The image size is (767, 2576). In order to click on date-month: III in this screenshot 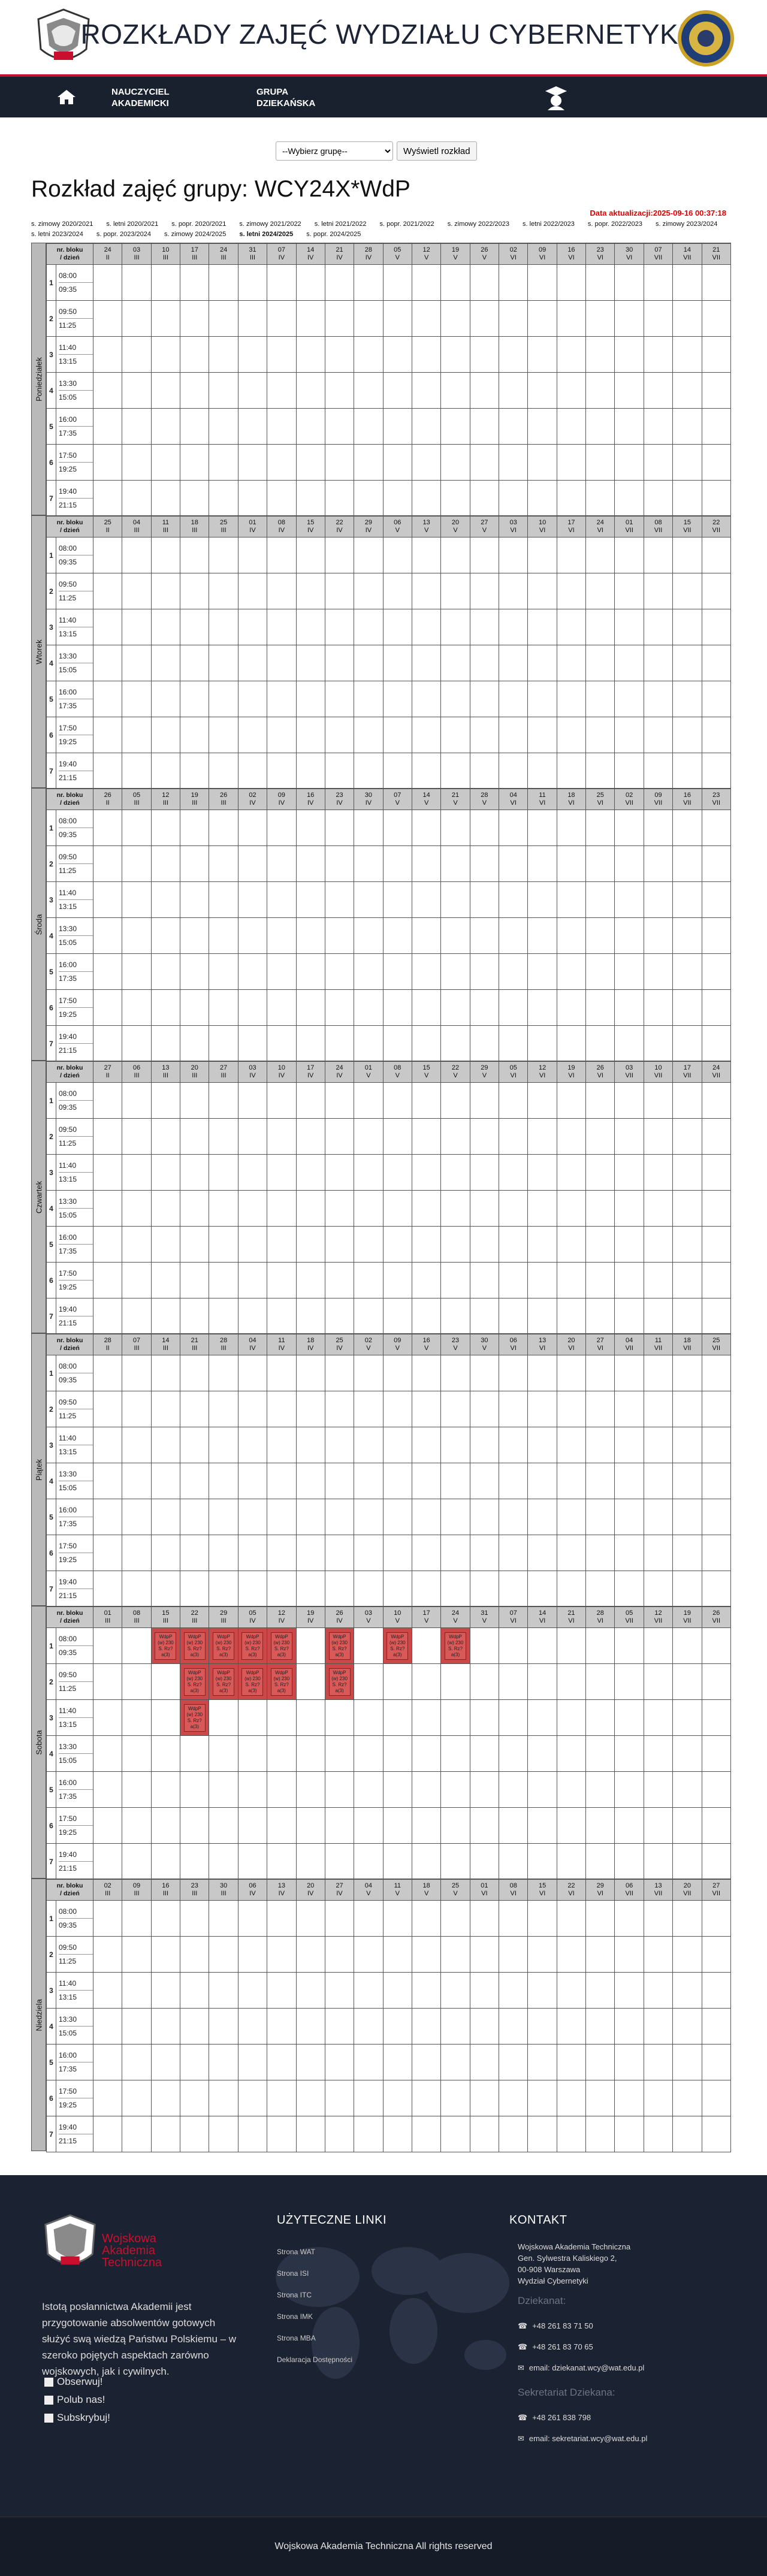, I will do `click(253, 258)`.